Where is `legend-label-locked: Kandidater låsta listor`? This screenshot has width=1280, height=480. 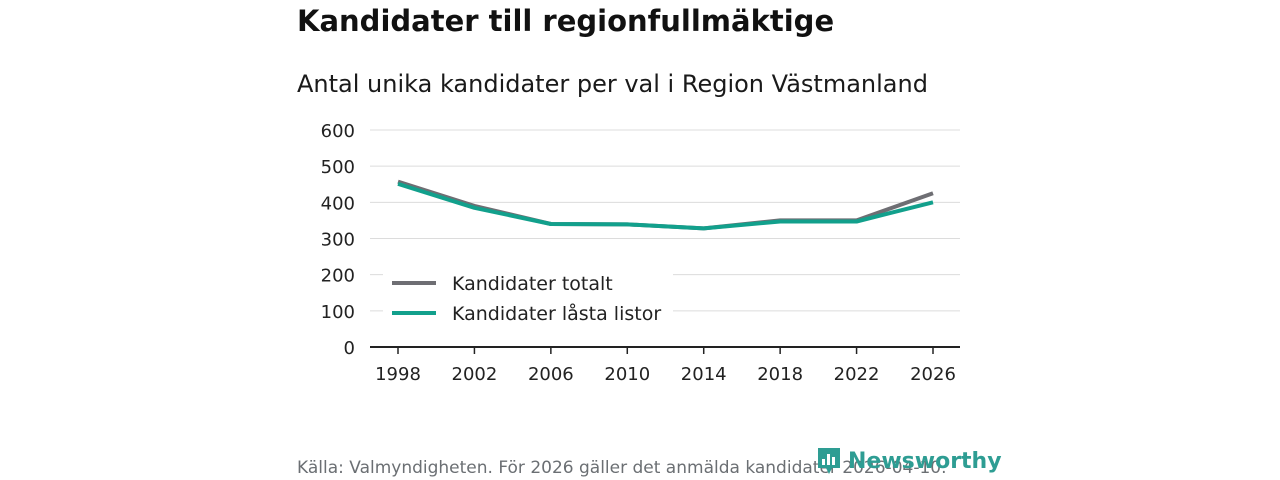 legend-label-locked: Kandidater låsta listor is located at coordinates (556, 313).